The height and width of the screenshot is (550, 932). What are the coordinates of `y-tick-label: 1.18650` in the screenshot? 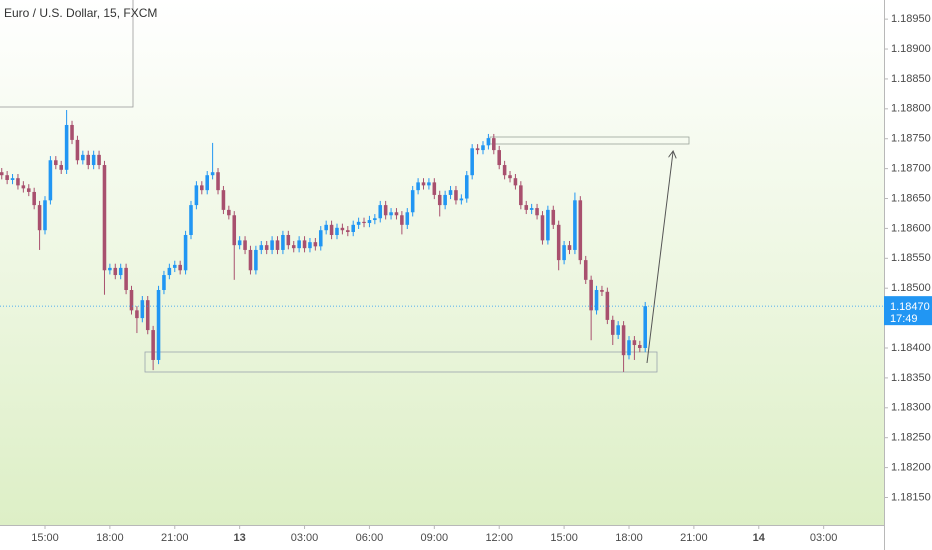 It's located at (911, 198).